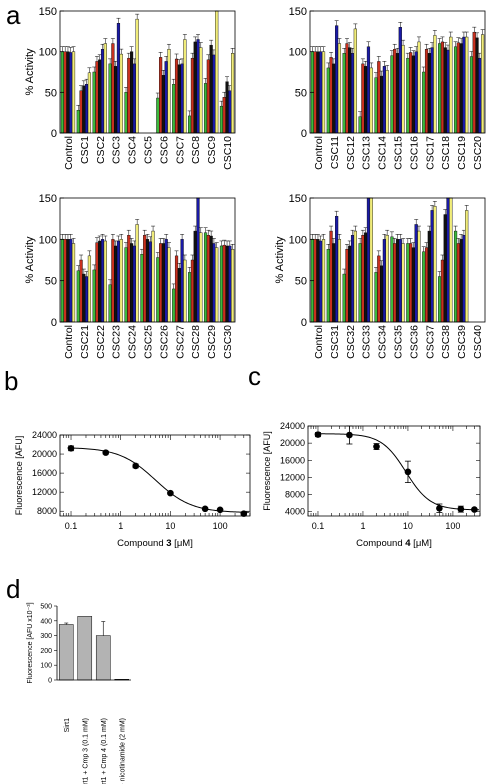  Describe the element at coordinates (387, 278) in the screenshot. I see `bar-csc34-yellow` at that location.